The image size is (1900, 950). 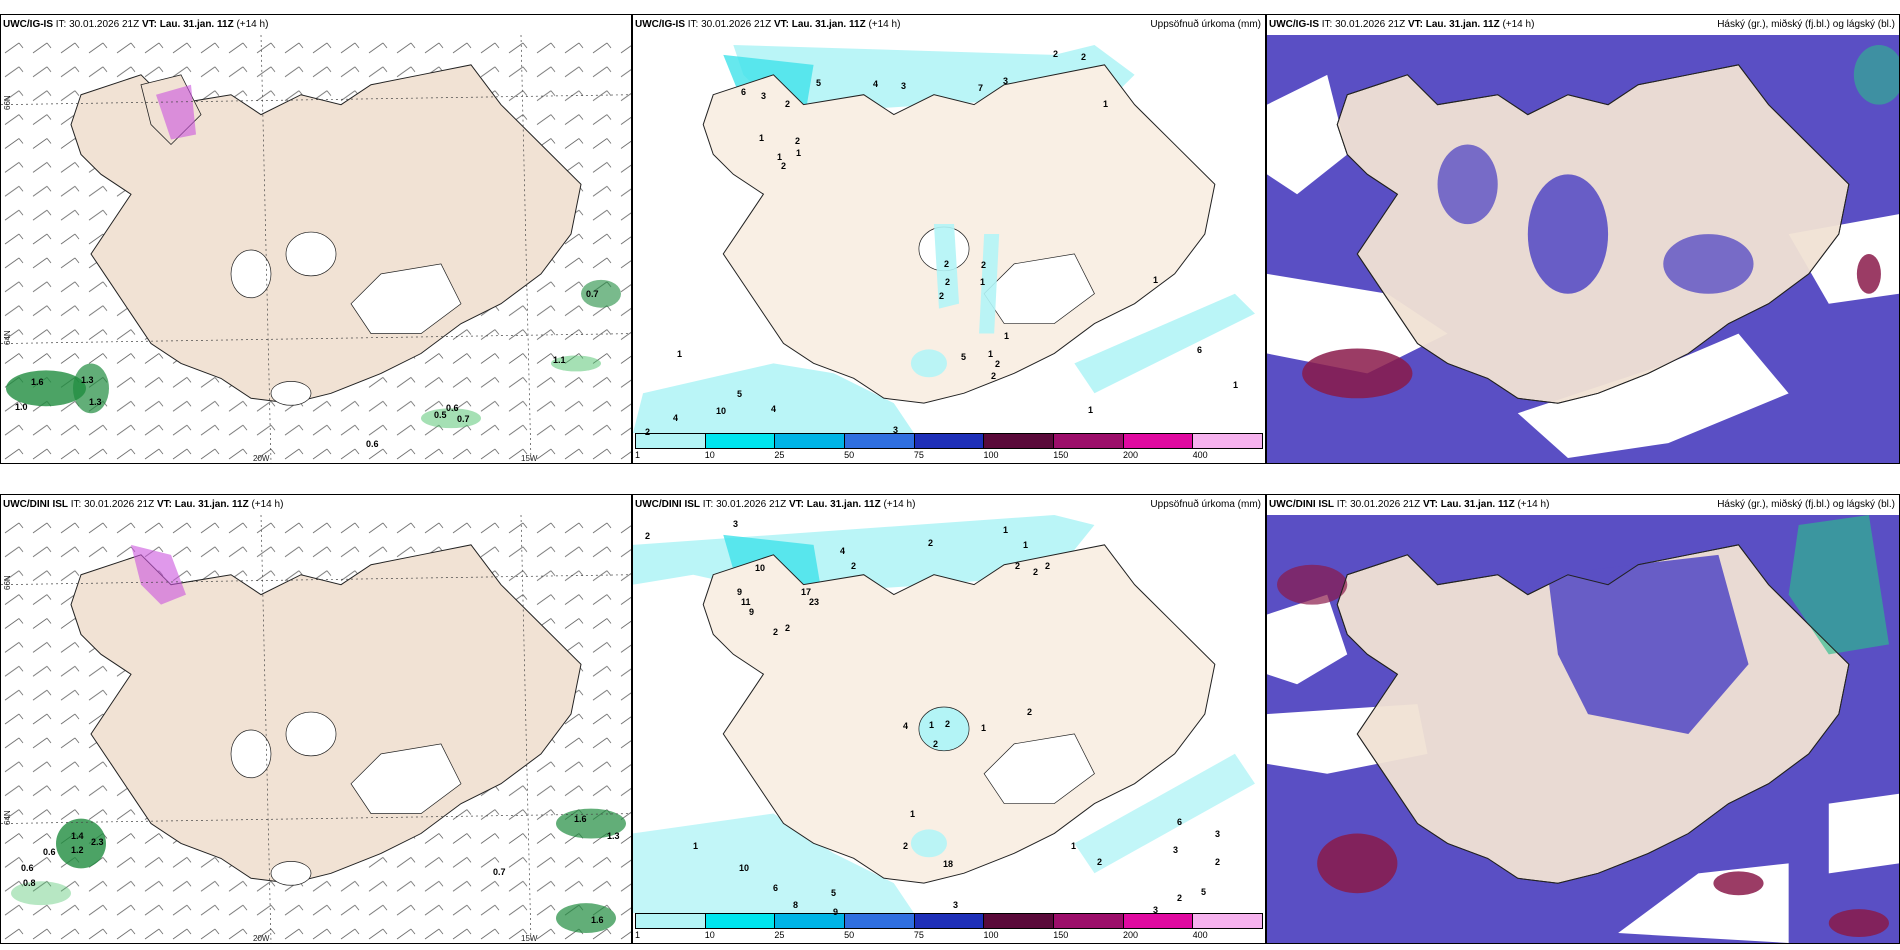 What do you see at coordinates (35, 504) in the screenshot?
I see `model-name: UWC/DINI ISL` at bounding box center [35, 504].